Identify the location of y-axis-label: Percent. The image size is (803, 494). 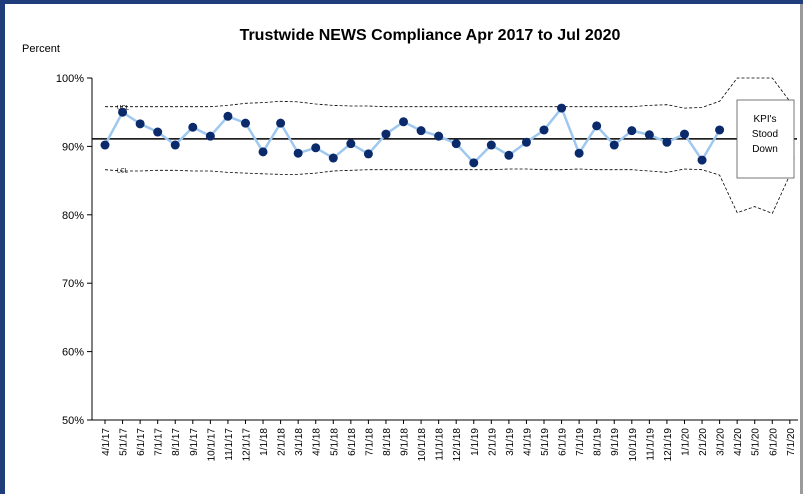
(41, 49).